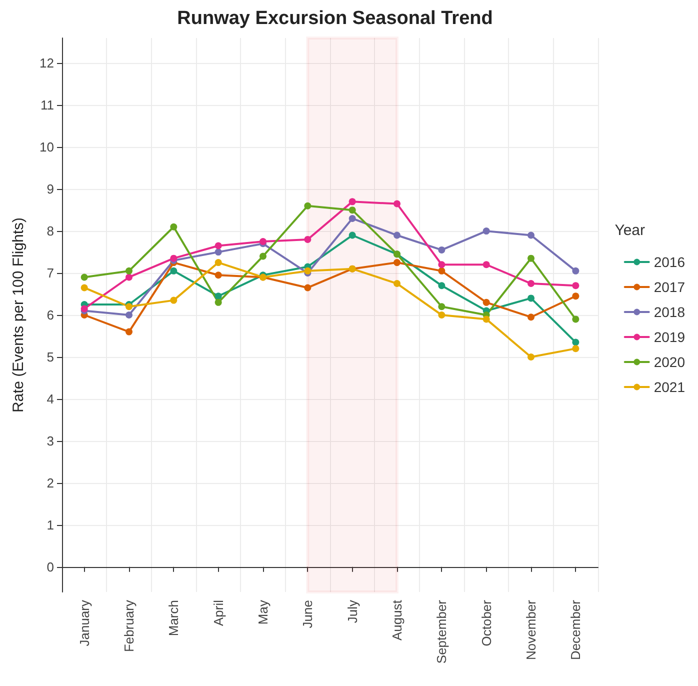 The height and width of the screenshot is (686, 698). Describe the element at coordinates (50, 440) in the screenshot. I see `y-tick-label: 3` at that location.